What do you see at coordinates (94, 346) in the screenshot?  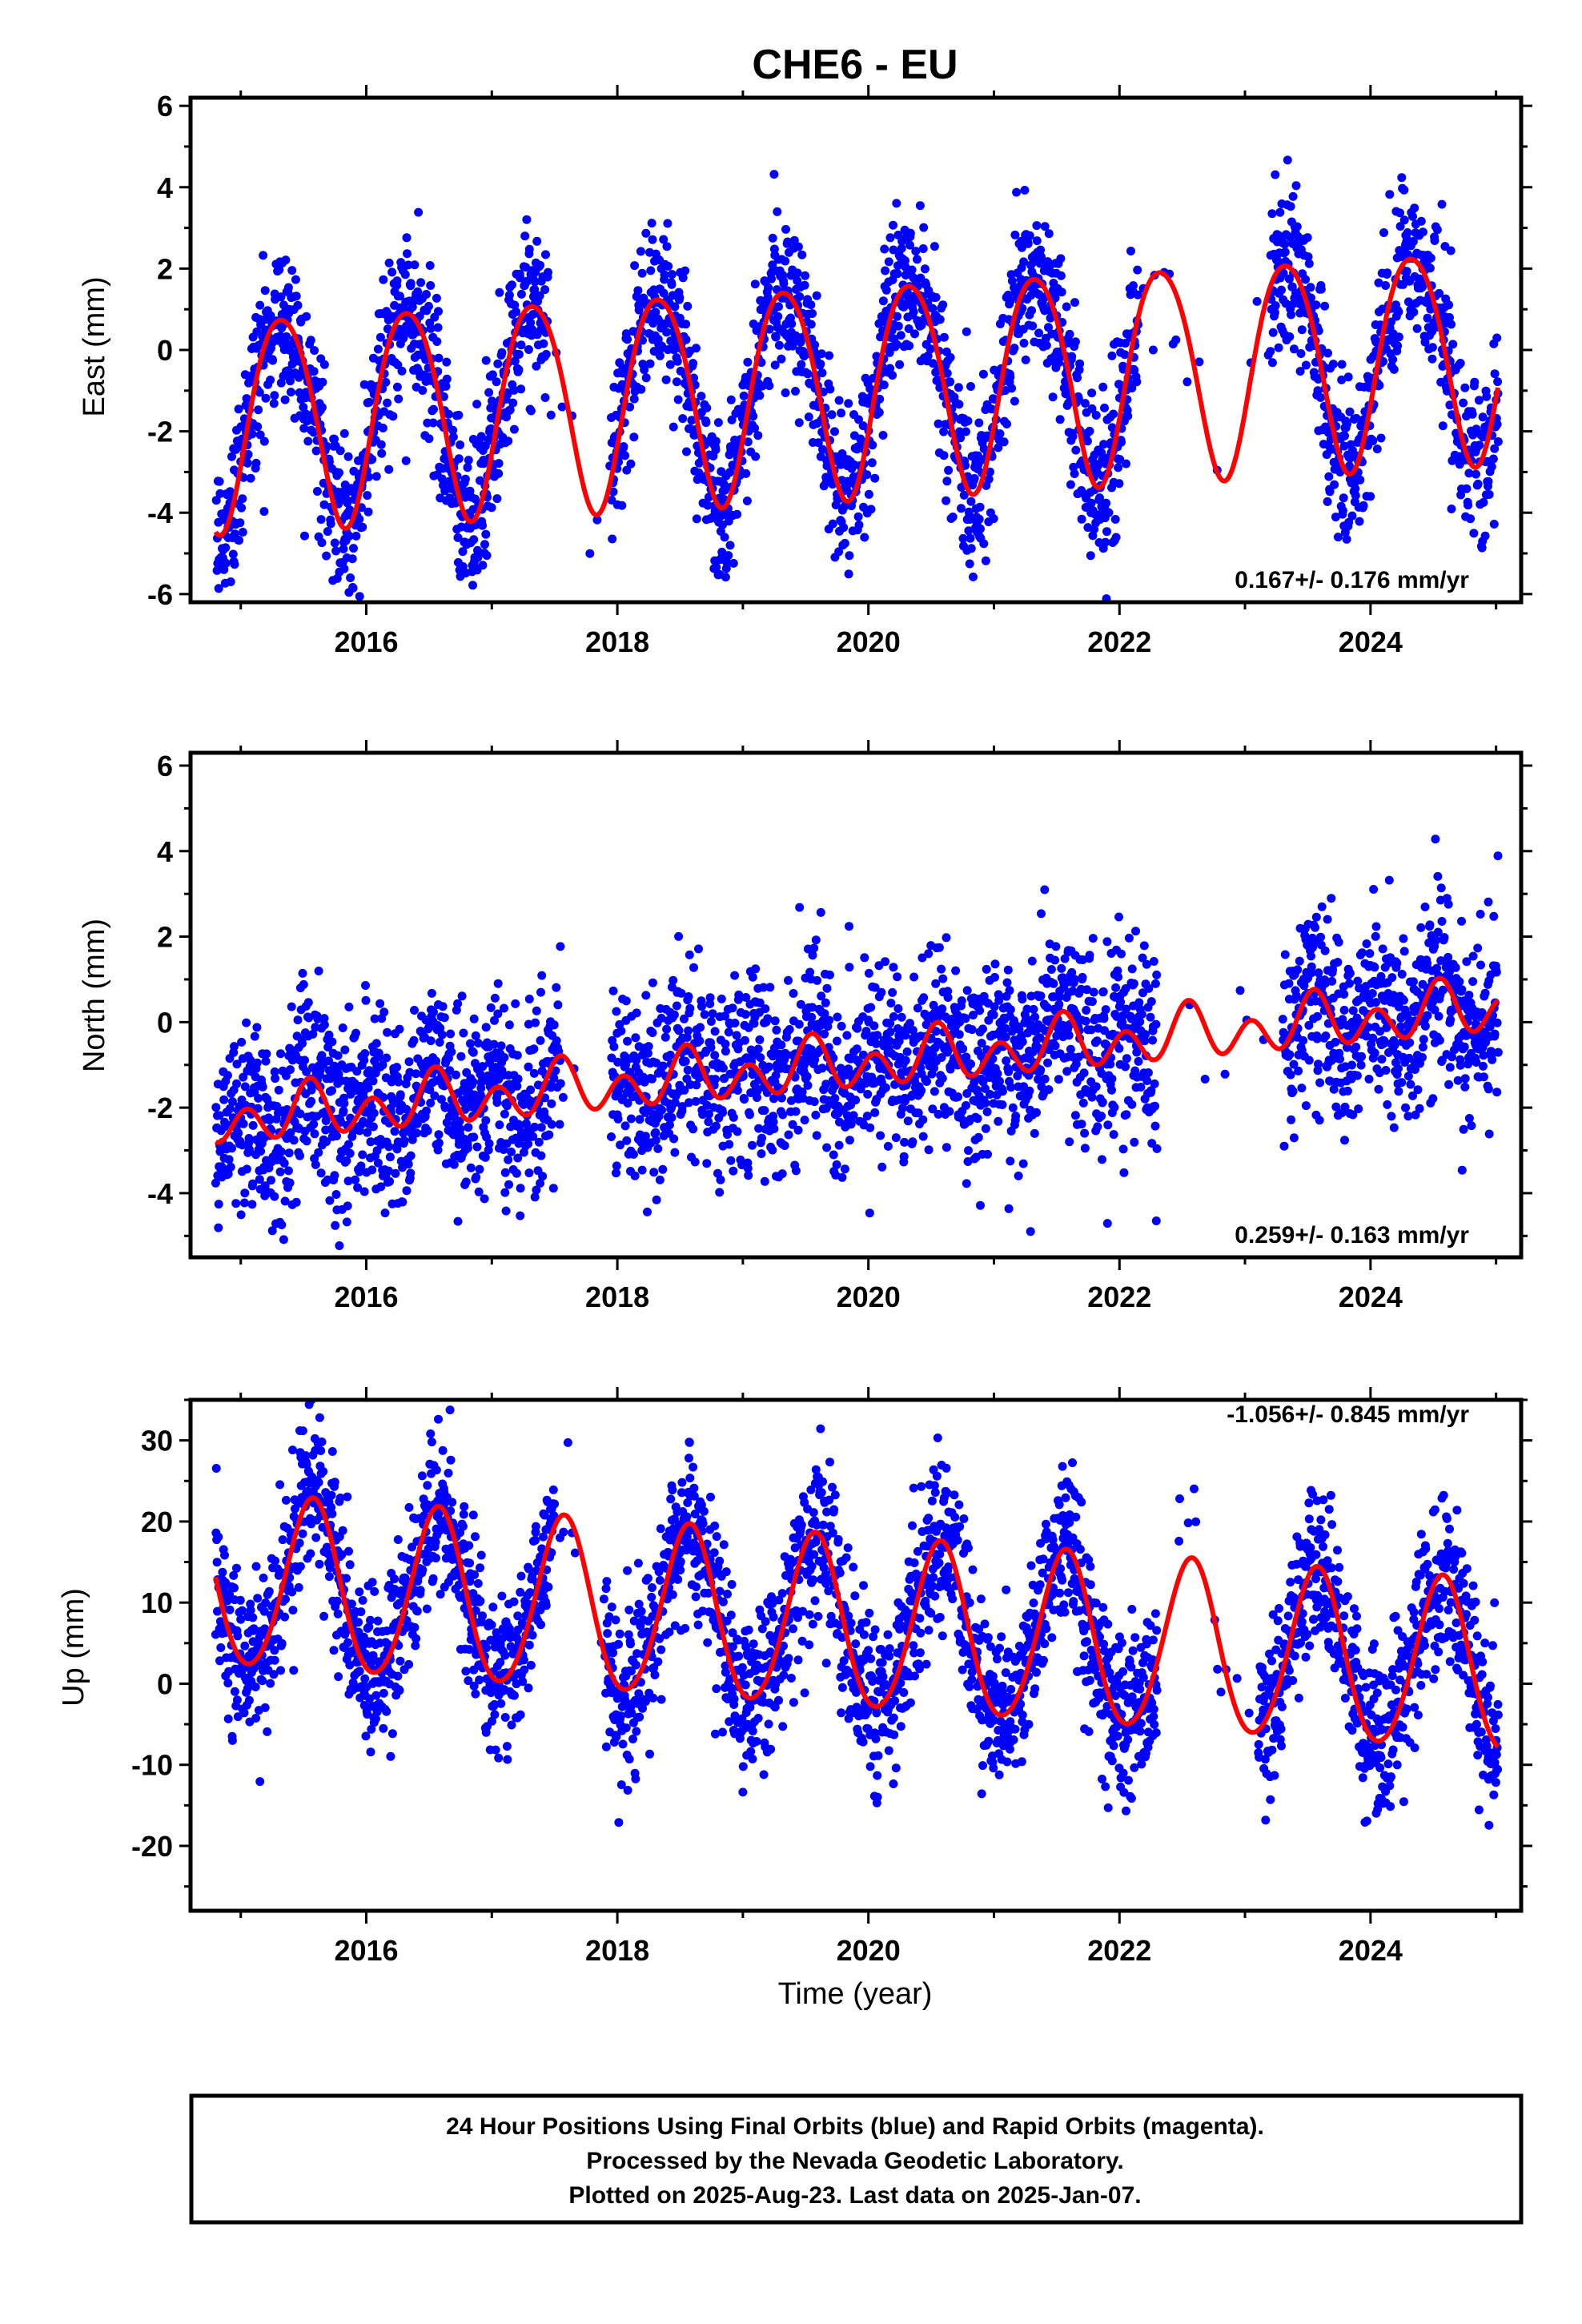 I see `east-axis-label: East (mm)` at bounding box center [94, 346].